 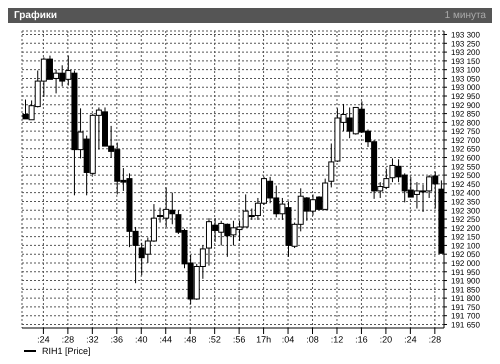 What do you see at coordinates (465, 184) in the screenshot?
I see `y-tick-label: 192 450` at bounding box center [465, 184].